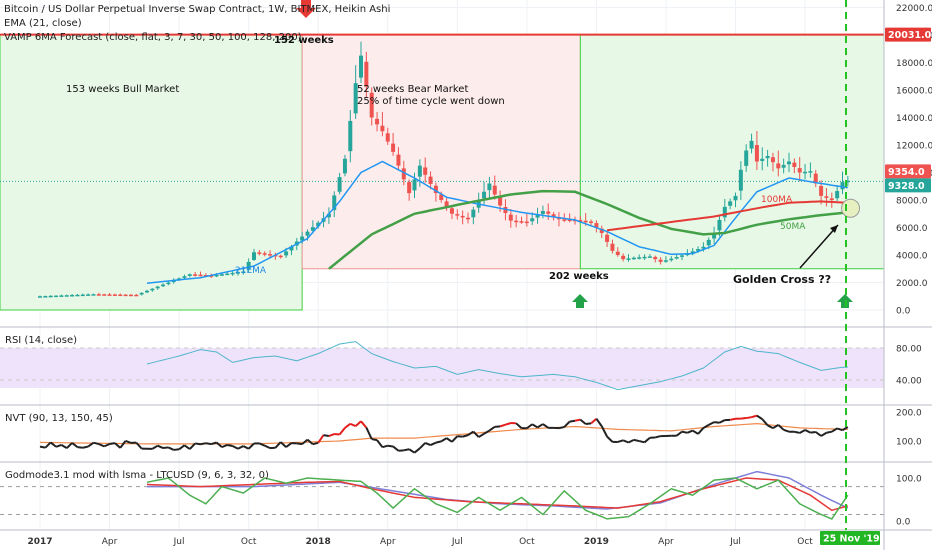 The image size is (932, 554). Describe the element at coordinates (249, 542) in the screenshot. I see `x-tick-label: Oct` at that location.